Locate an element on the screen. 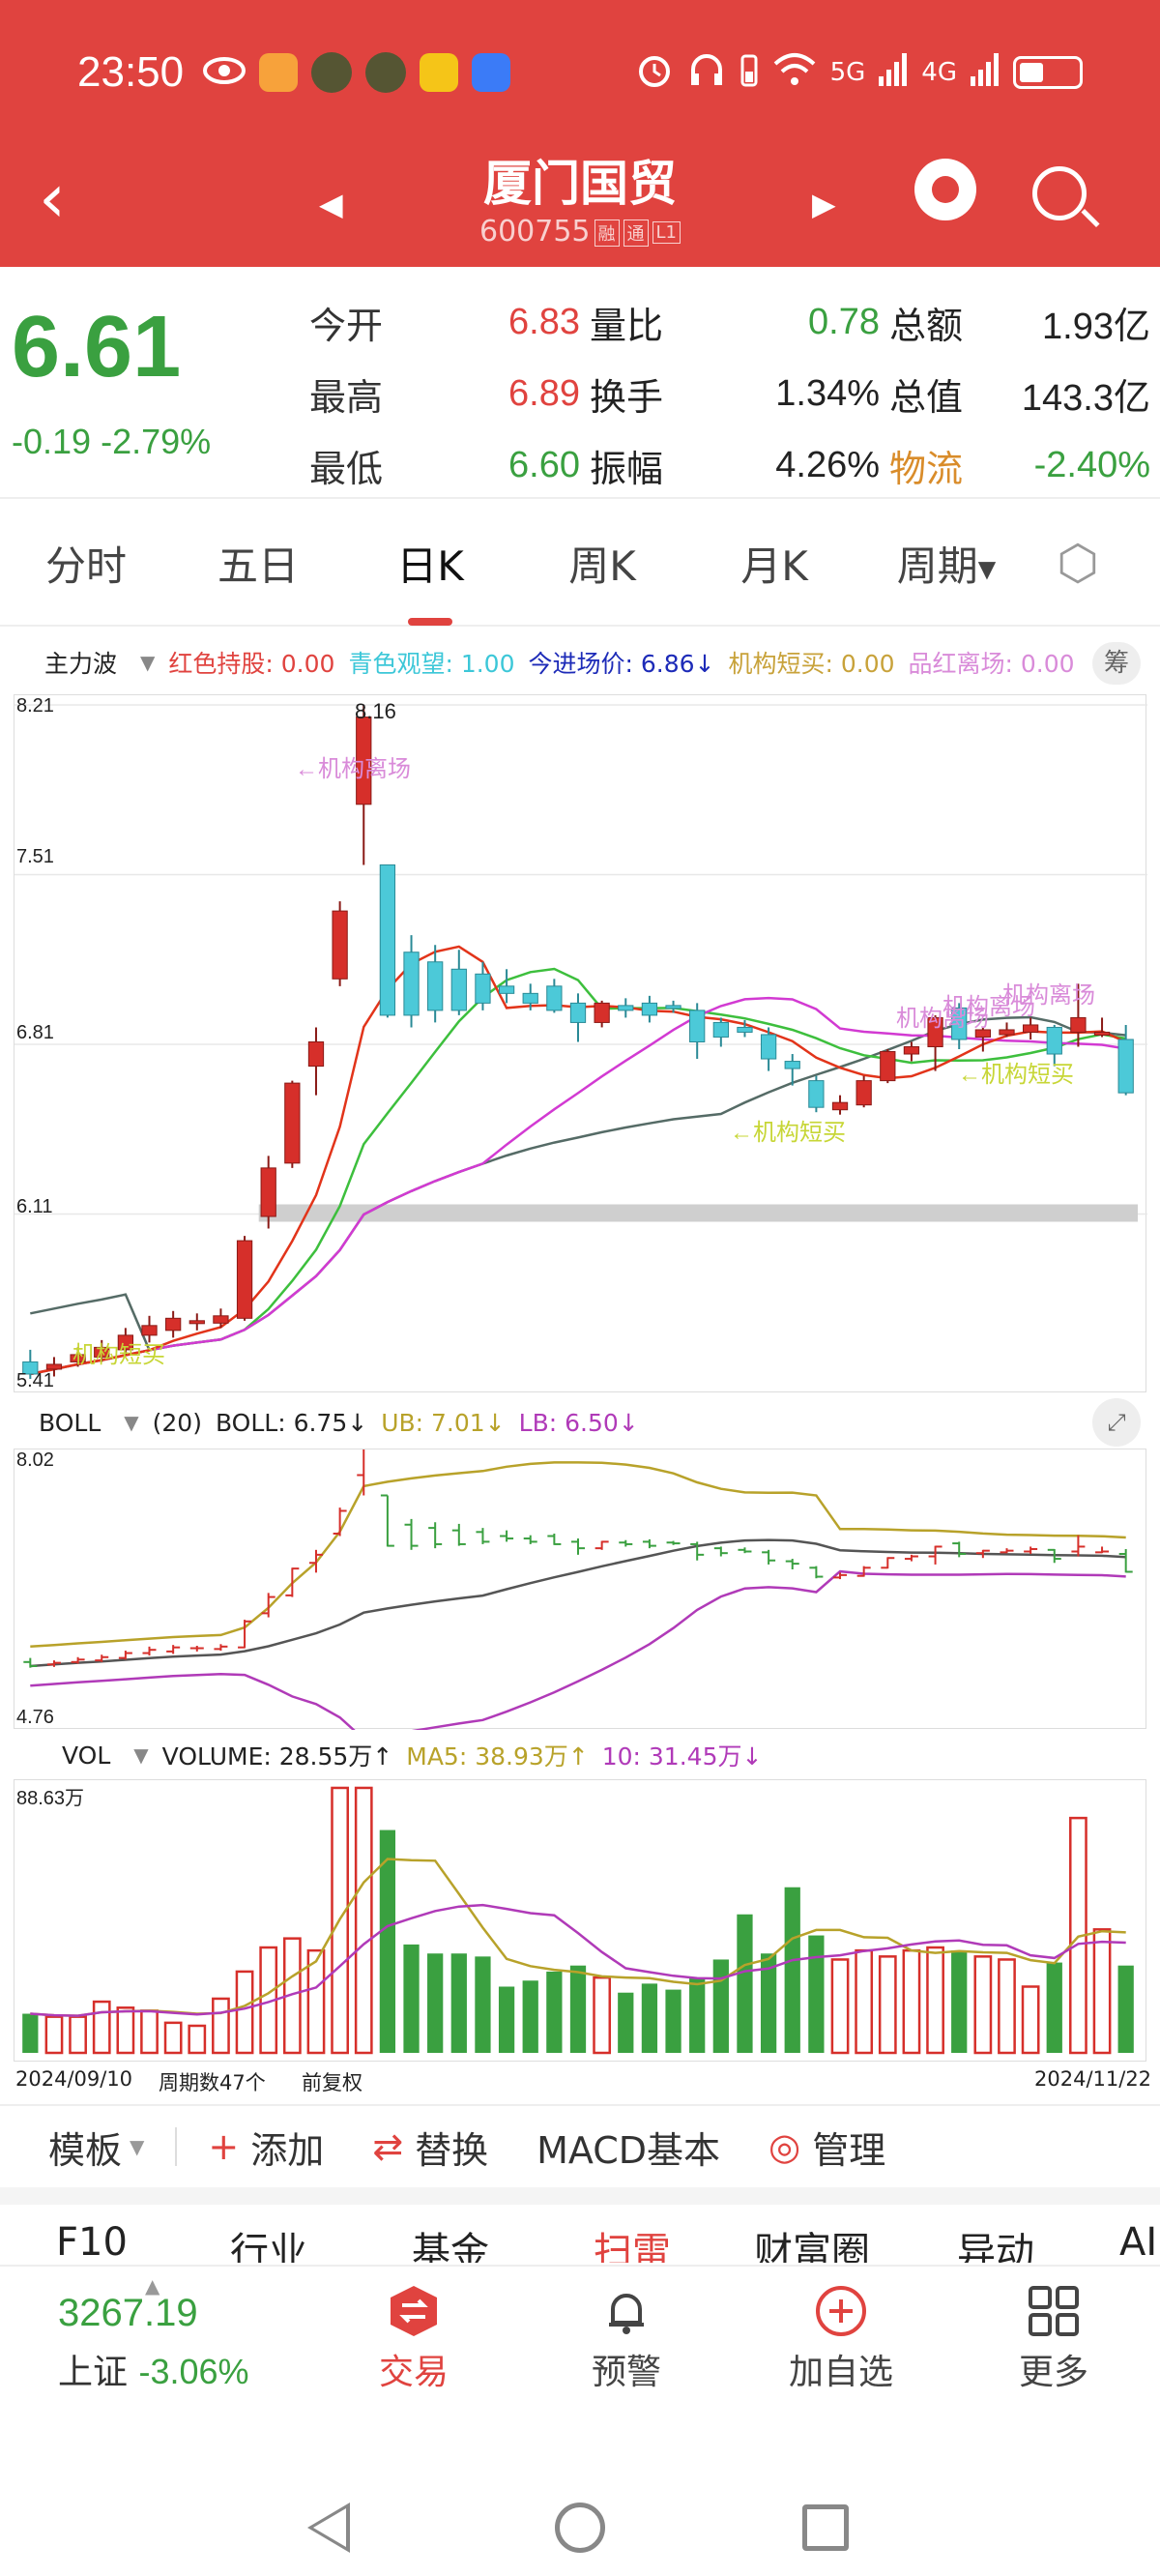 This screenshot has width=1160, height=2576. manage-button: ◎ 管理 is located at coordinates (827, 2147).